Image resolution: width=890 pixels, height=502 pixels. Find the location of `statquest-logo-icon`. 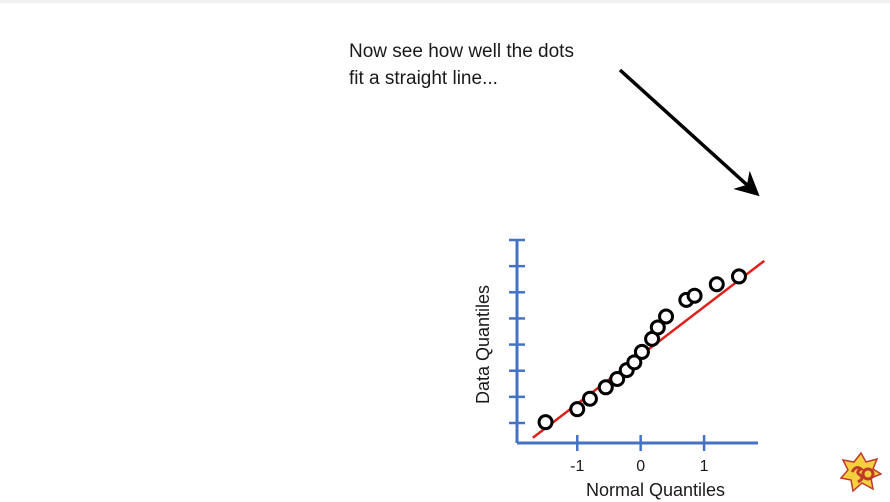

statquest-logo-icon is located at coordinates (861, 472).